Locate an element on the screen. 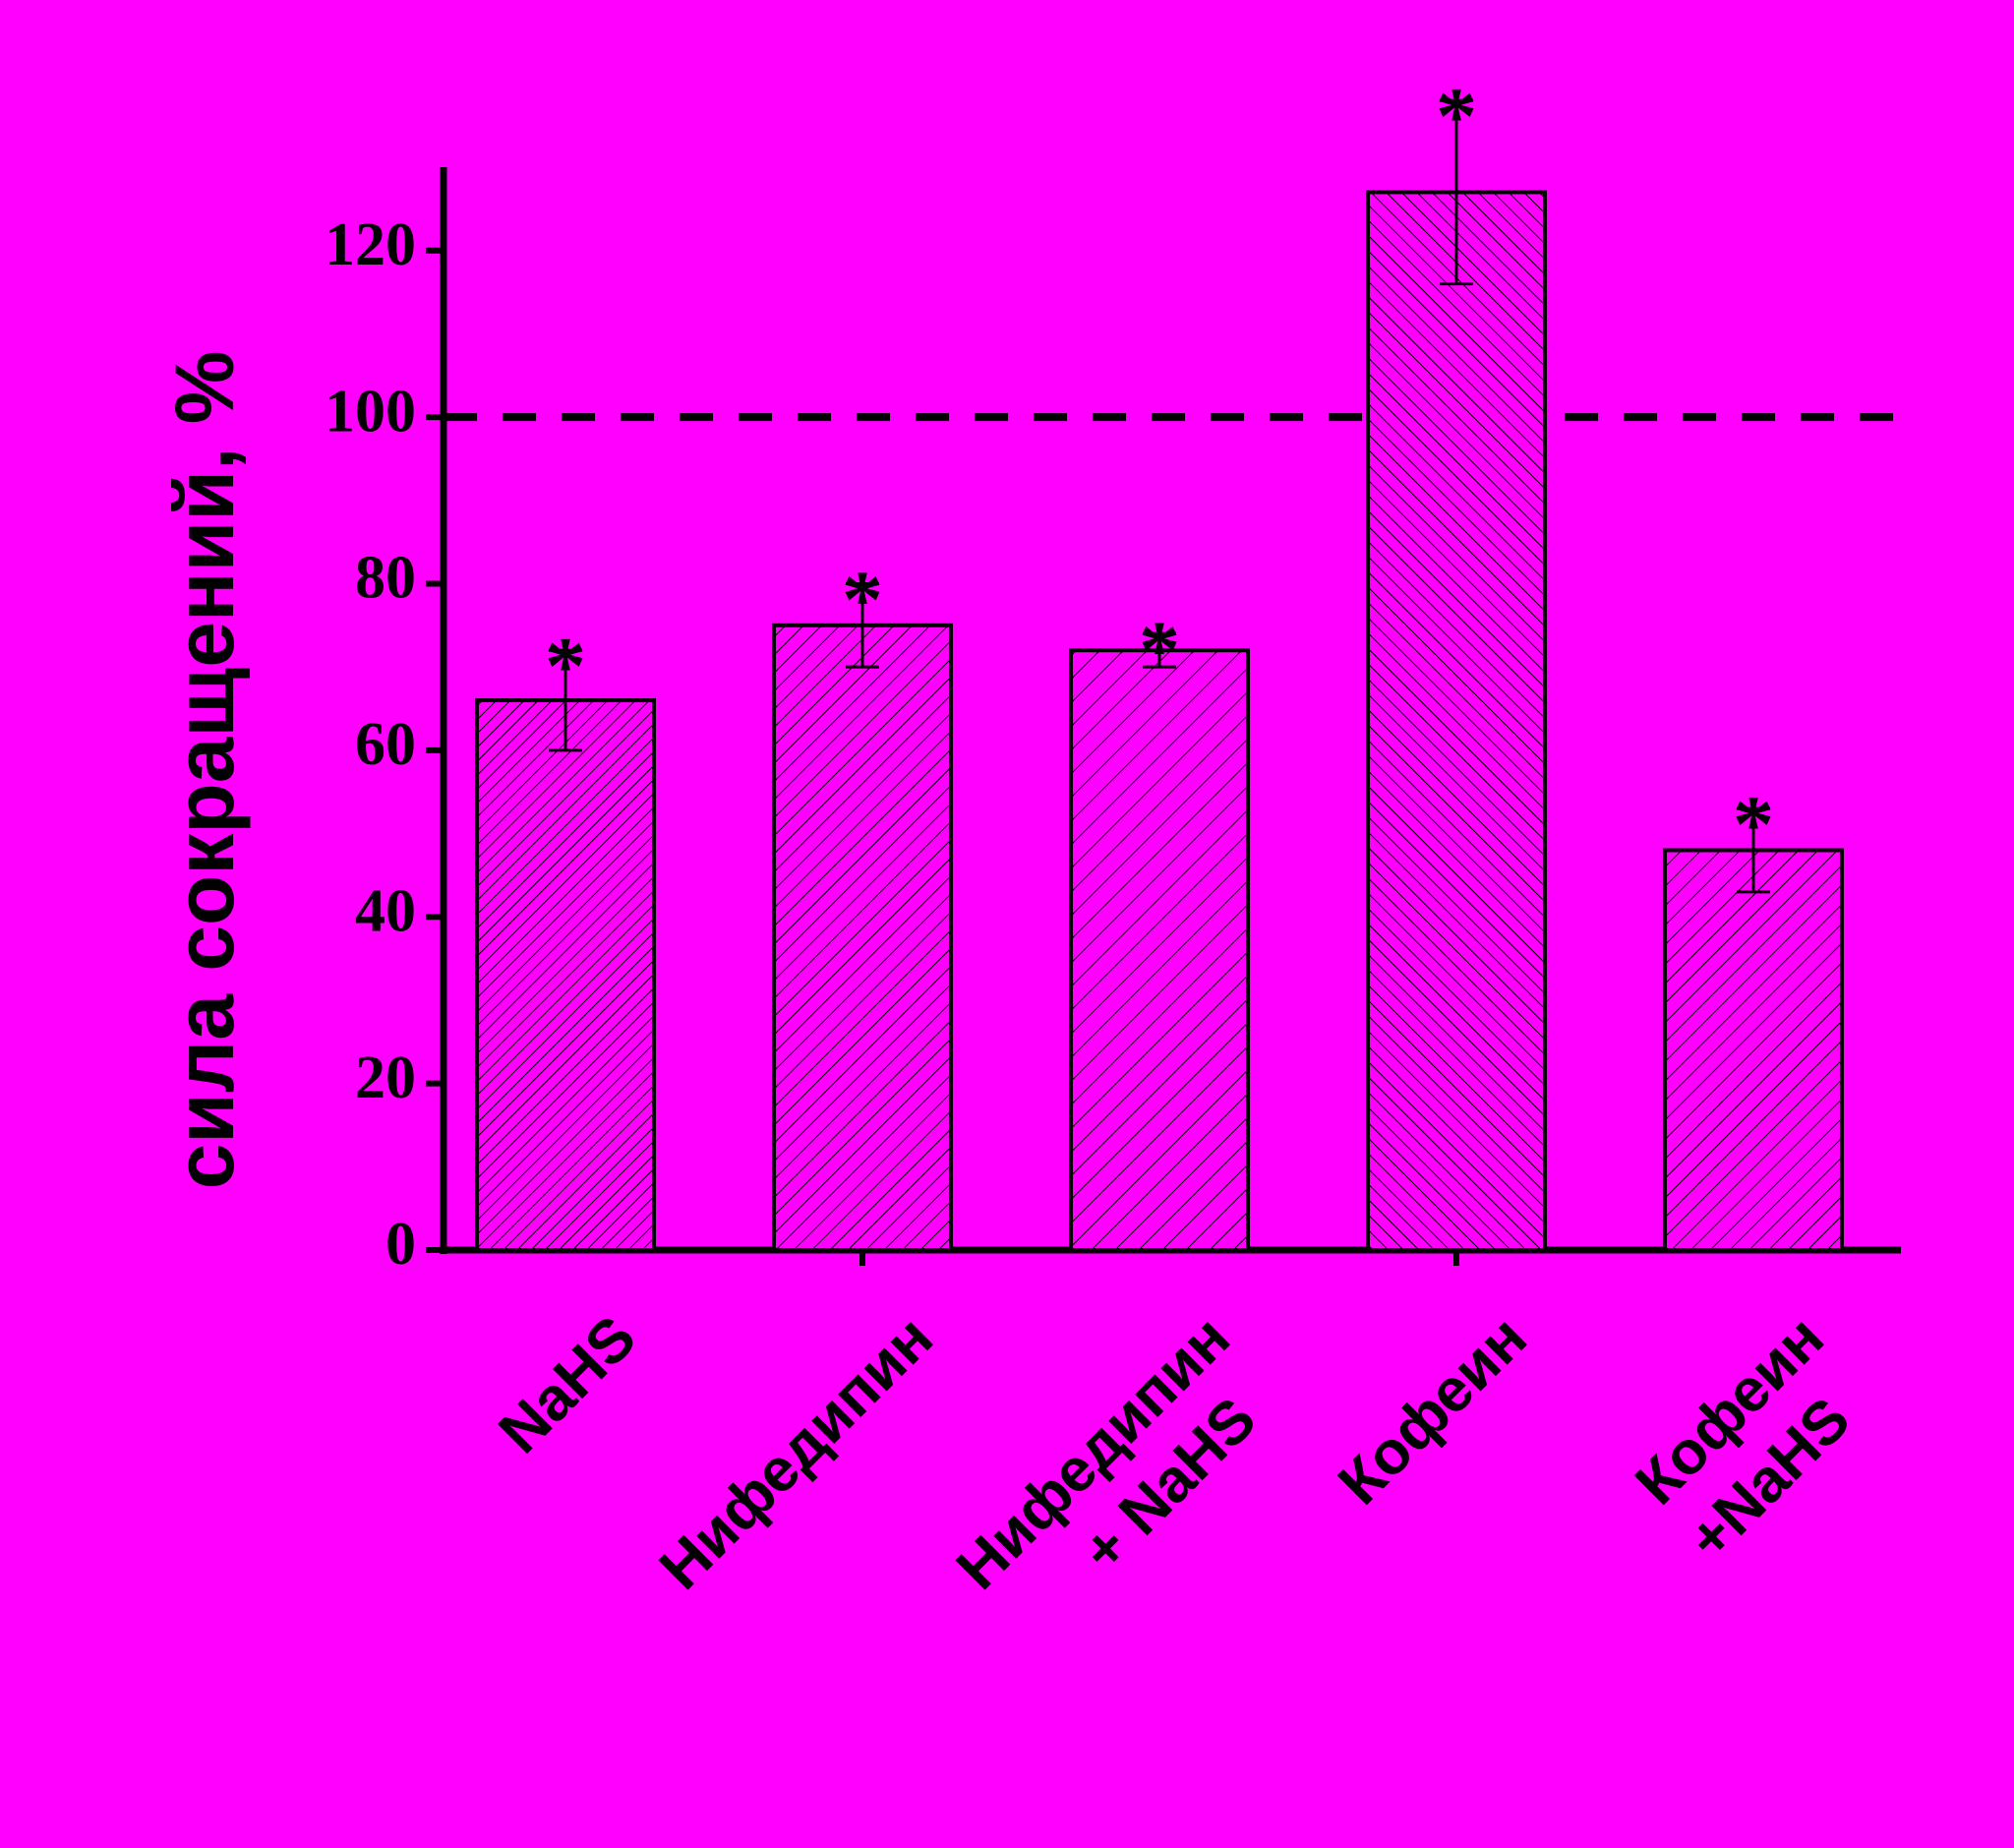 The width and height of the screenshot is (2014, 1848). y-axis-label: сила сокращений, % is located at coordinates (204, 770).